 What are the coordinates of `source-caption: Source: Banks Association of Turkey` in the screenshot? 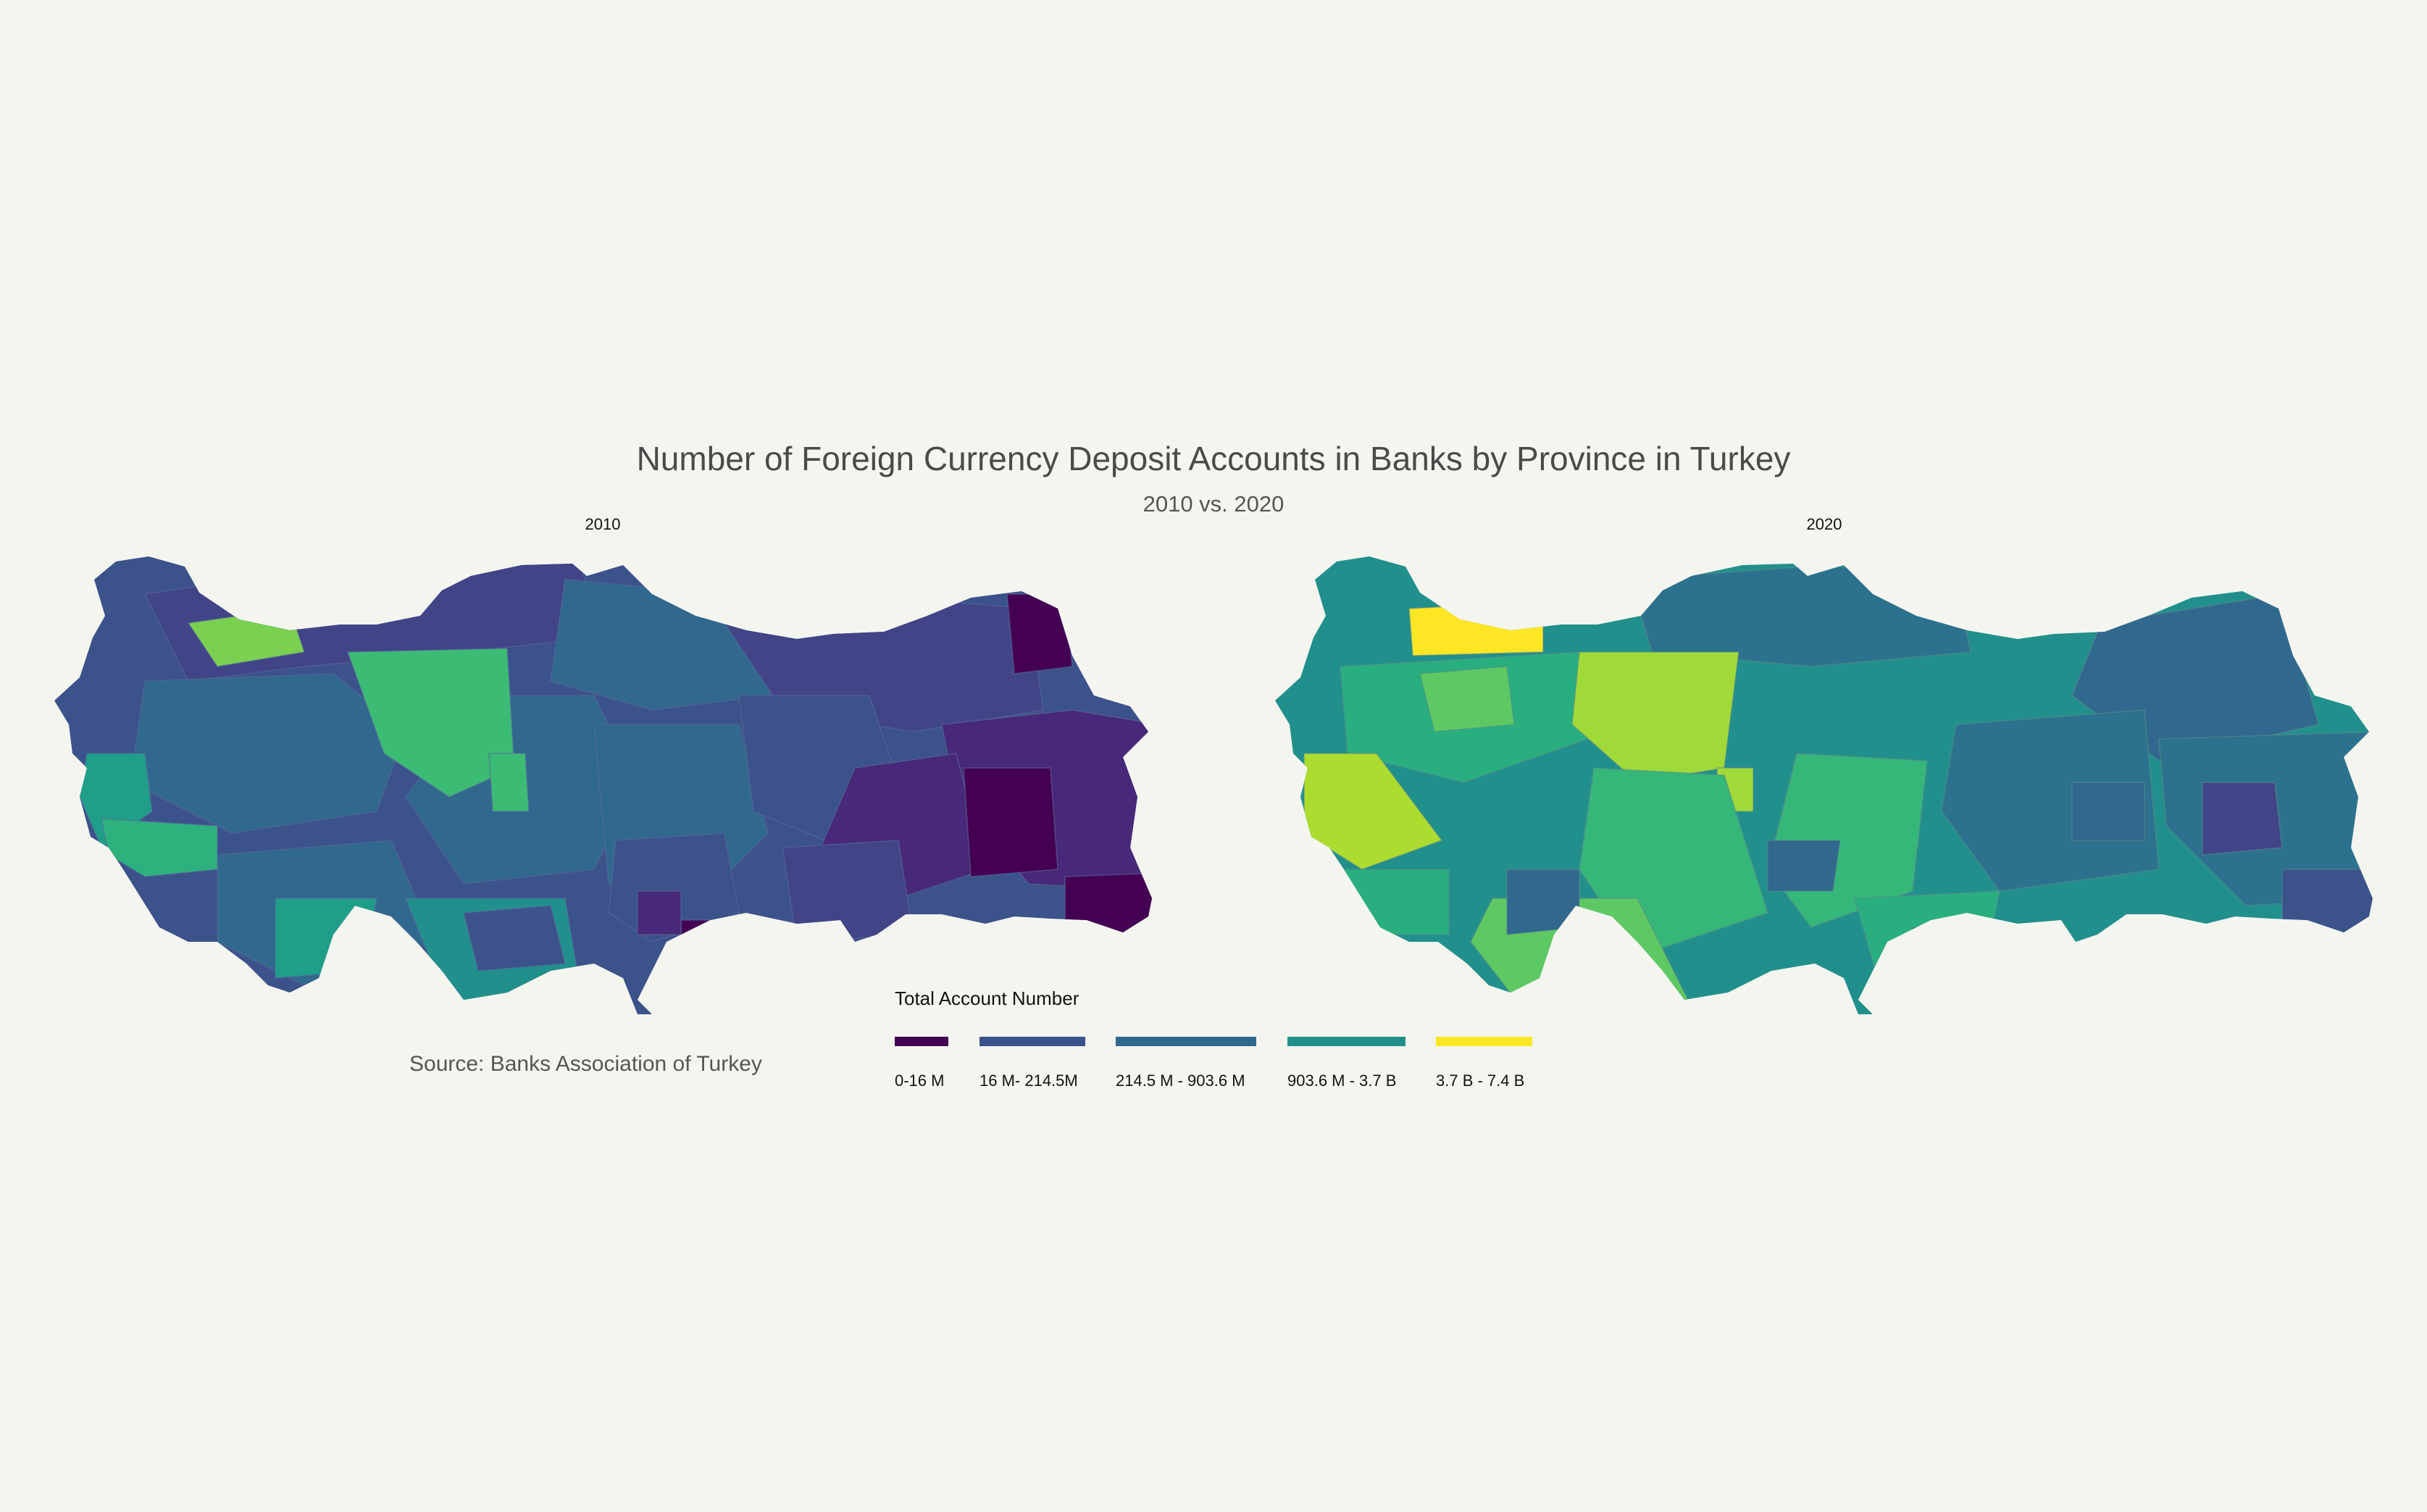 It's located at (585, 1064).